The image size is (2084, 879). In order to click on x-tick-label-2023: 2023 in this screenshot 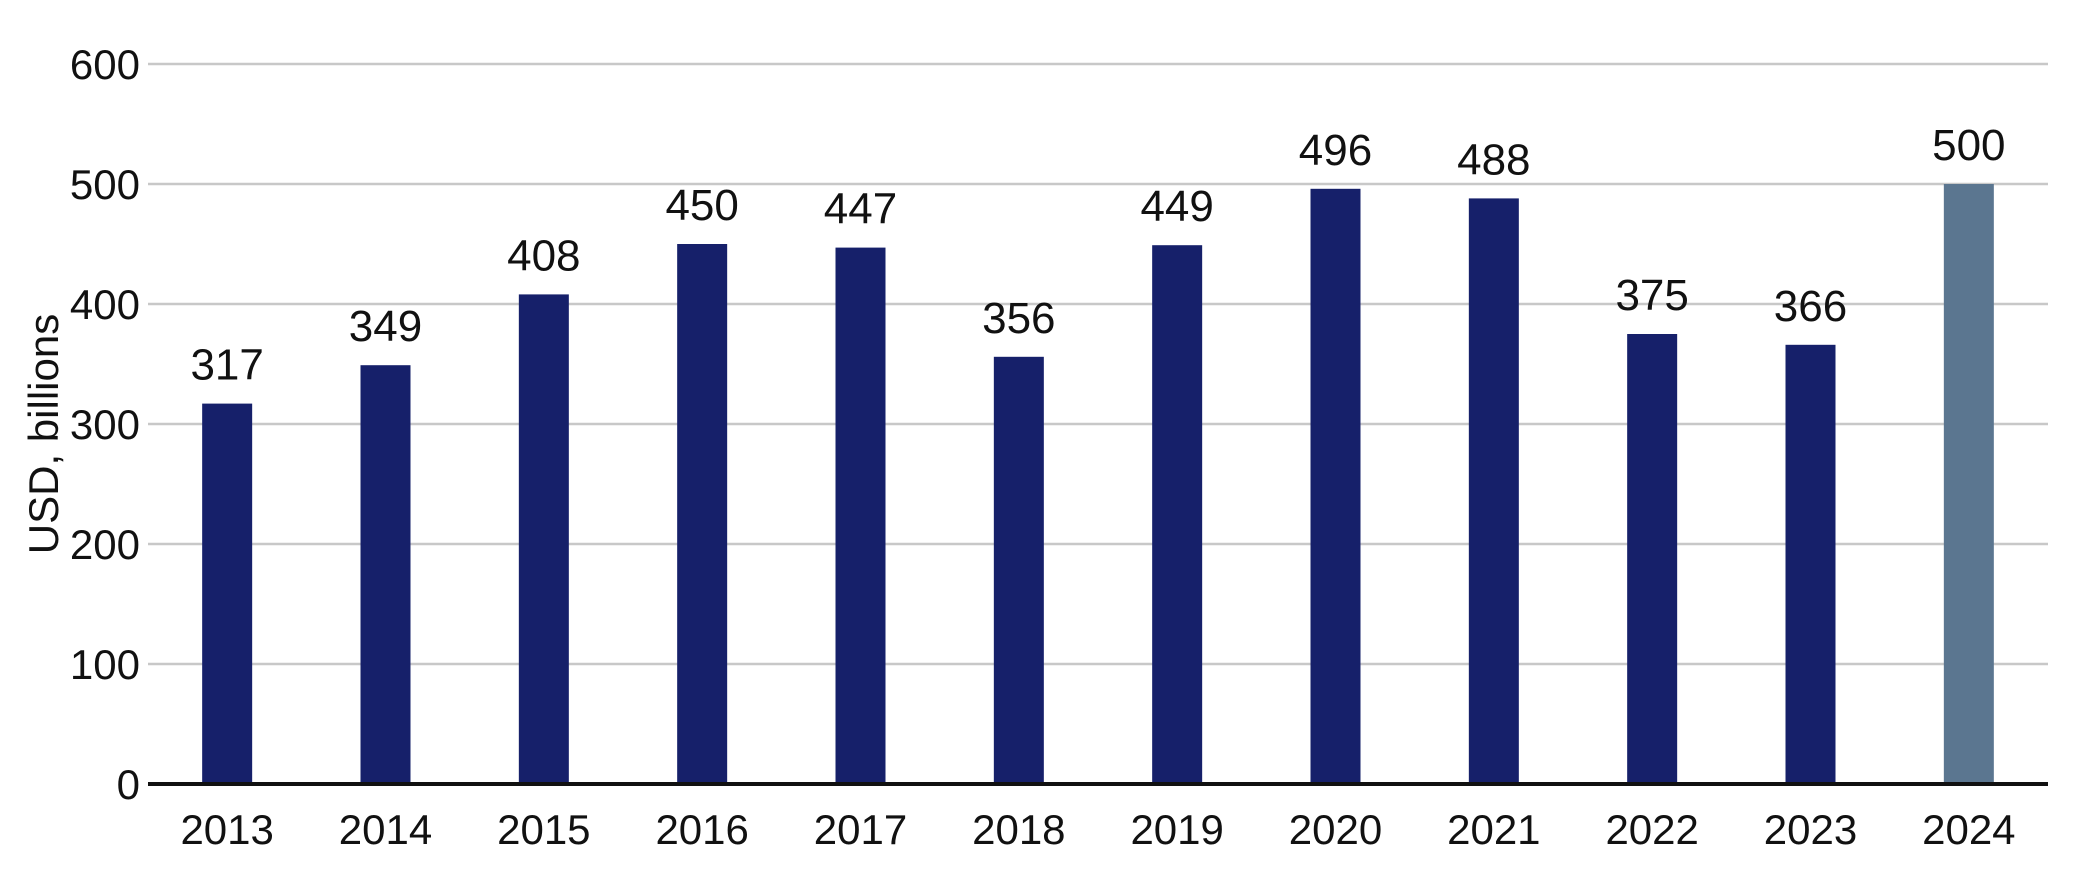, I will do `click(1810, 829)`.